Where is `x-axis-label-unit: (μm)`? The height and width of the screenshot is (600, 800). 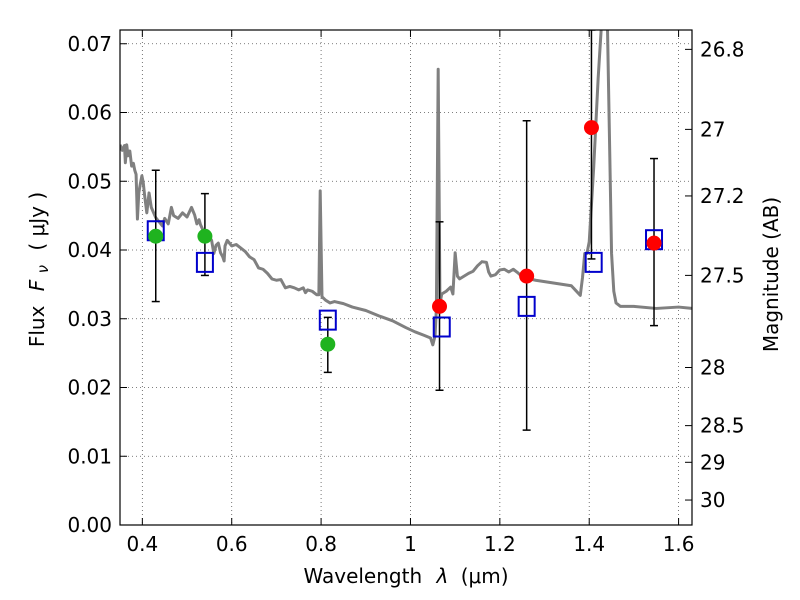
x-axis-label-unit: (μm) is located at coordinates (485, 576).